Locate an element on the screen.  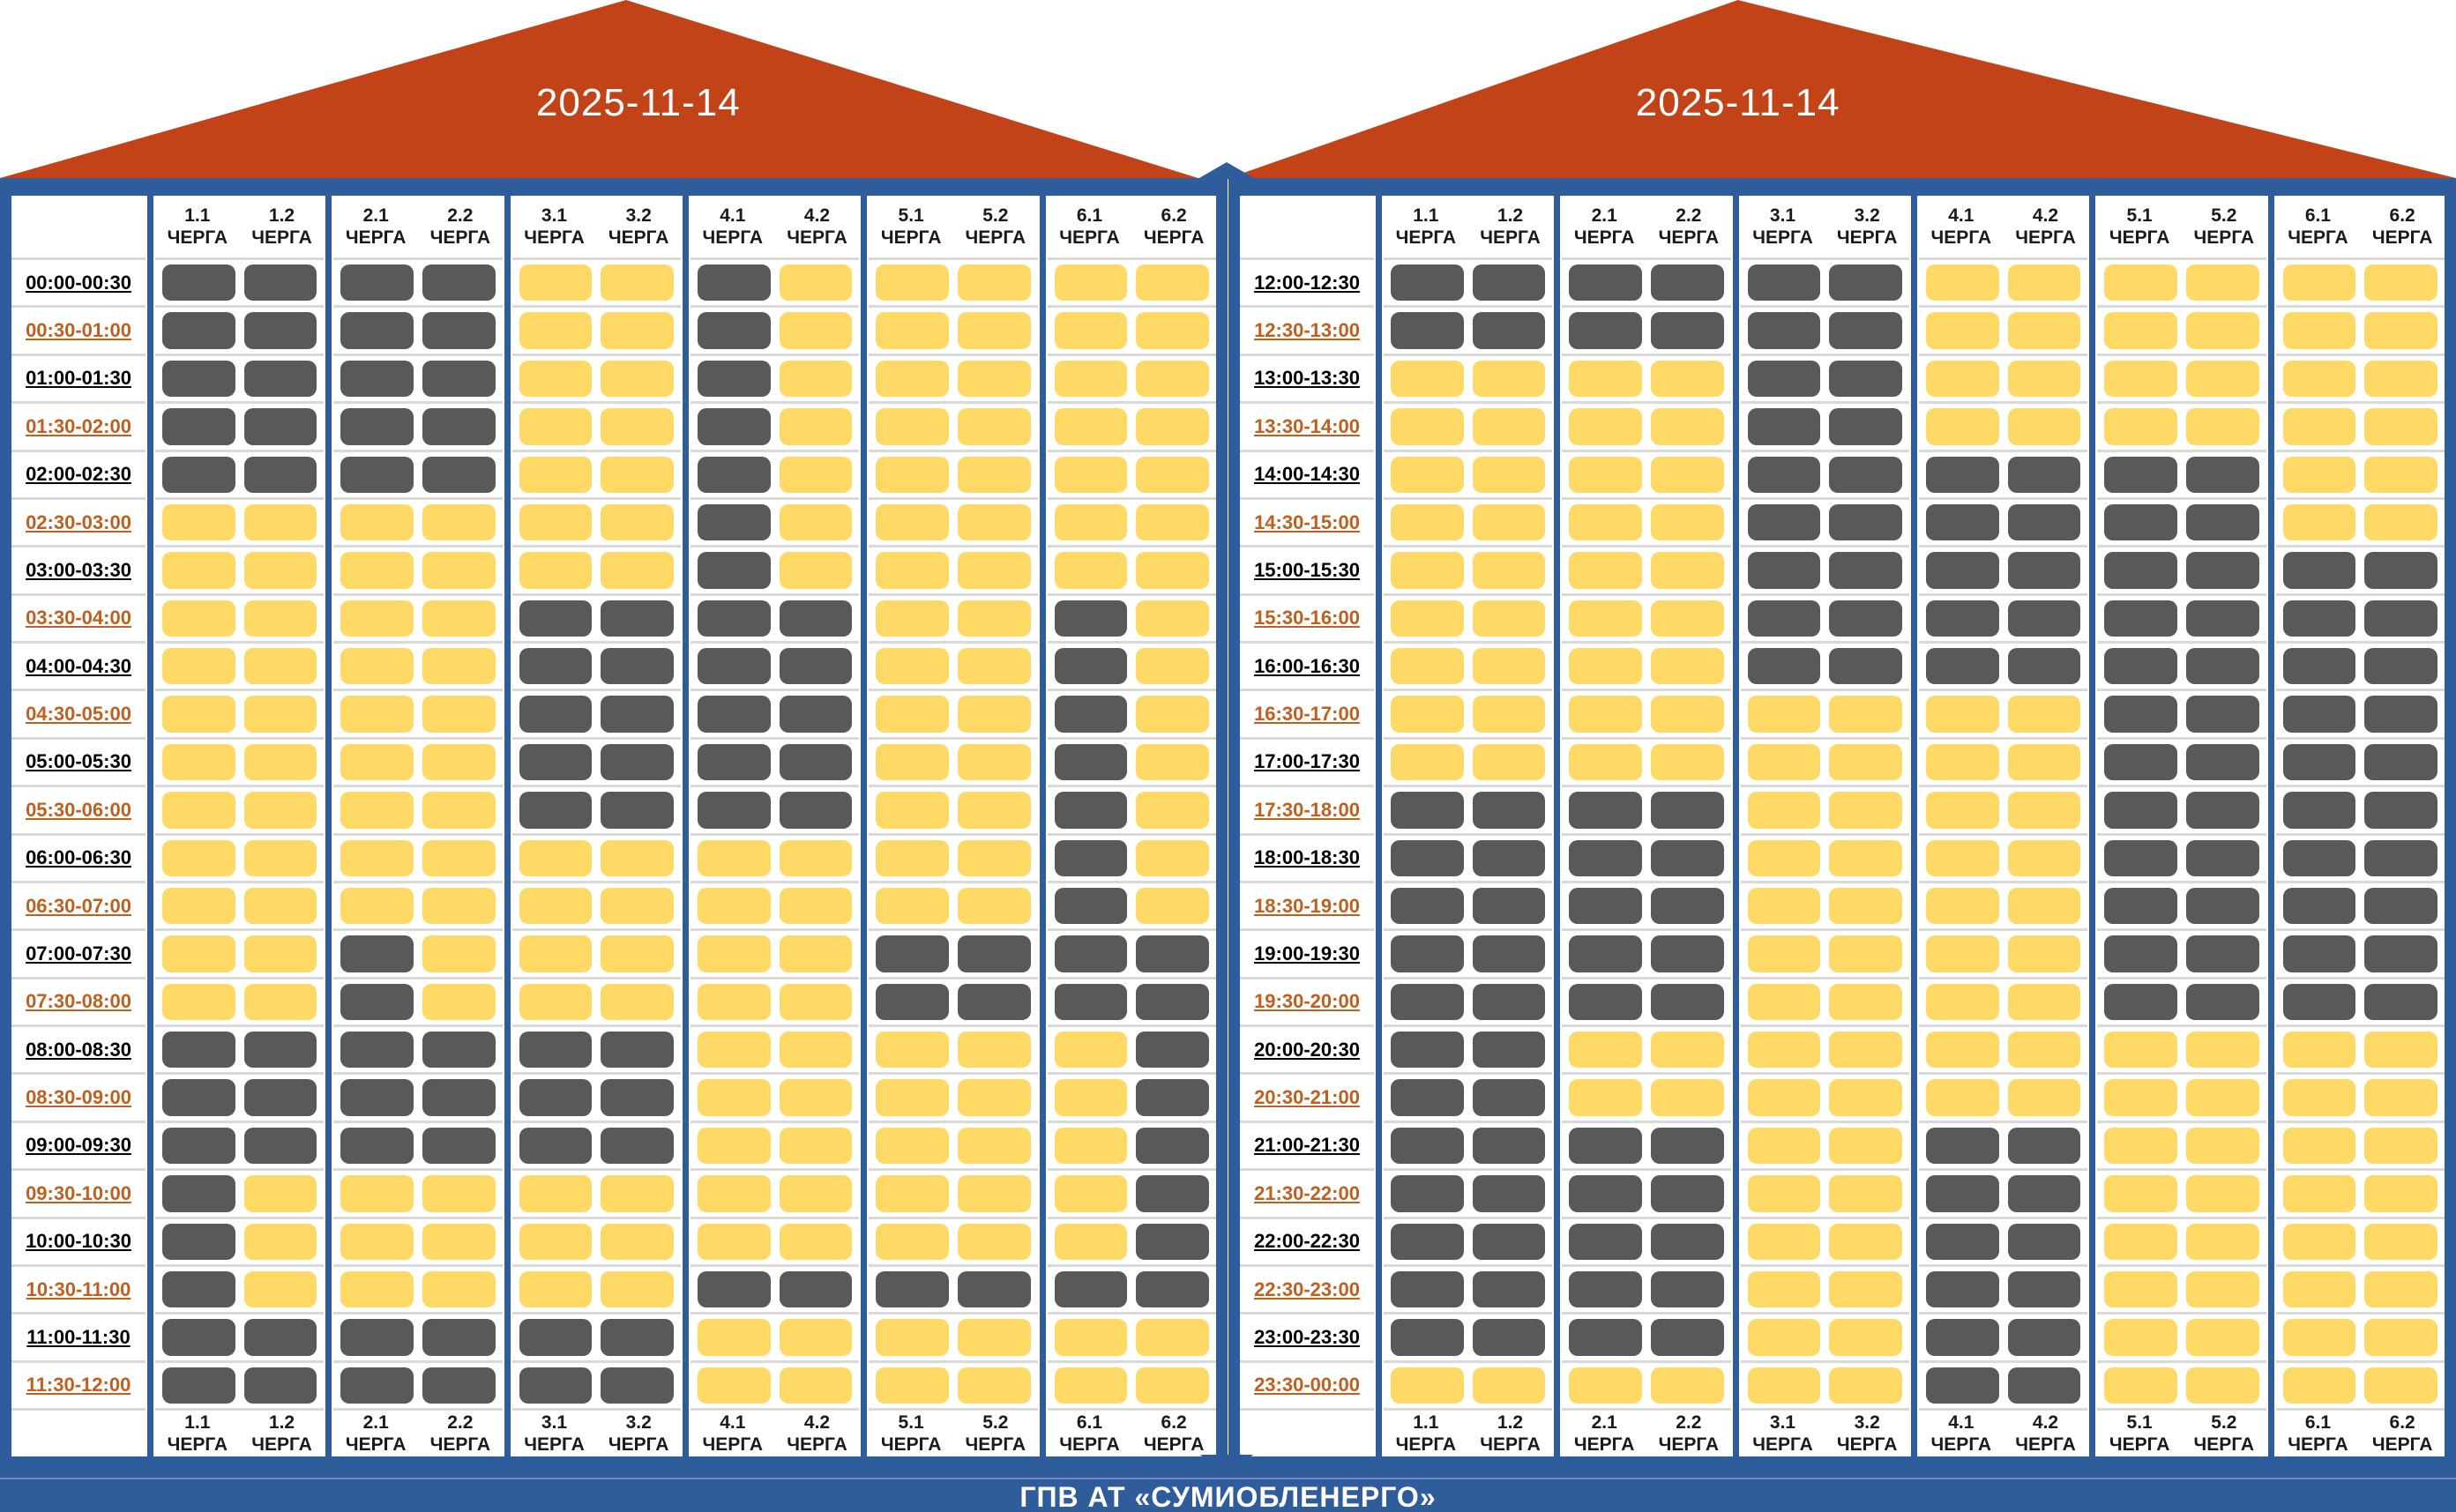
time-slot-label: 20:00-20:30 is located at coordinates (1307, 1048).